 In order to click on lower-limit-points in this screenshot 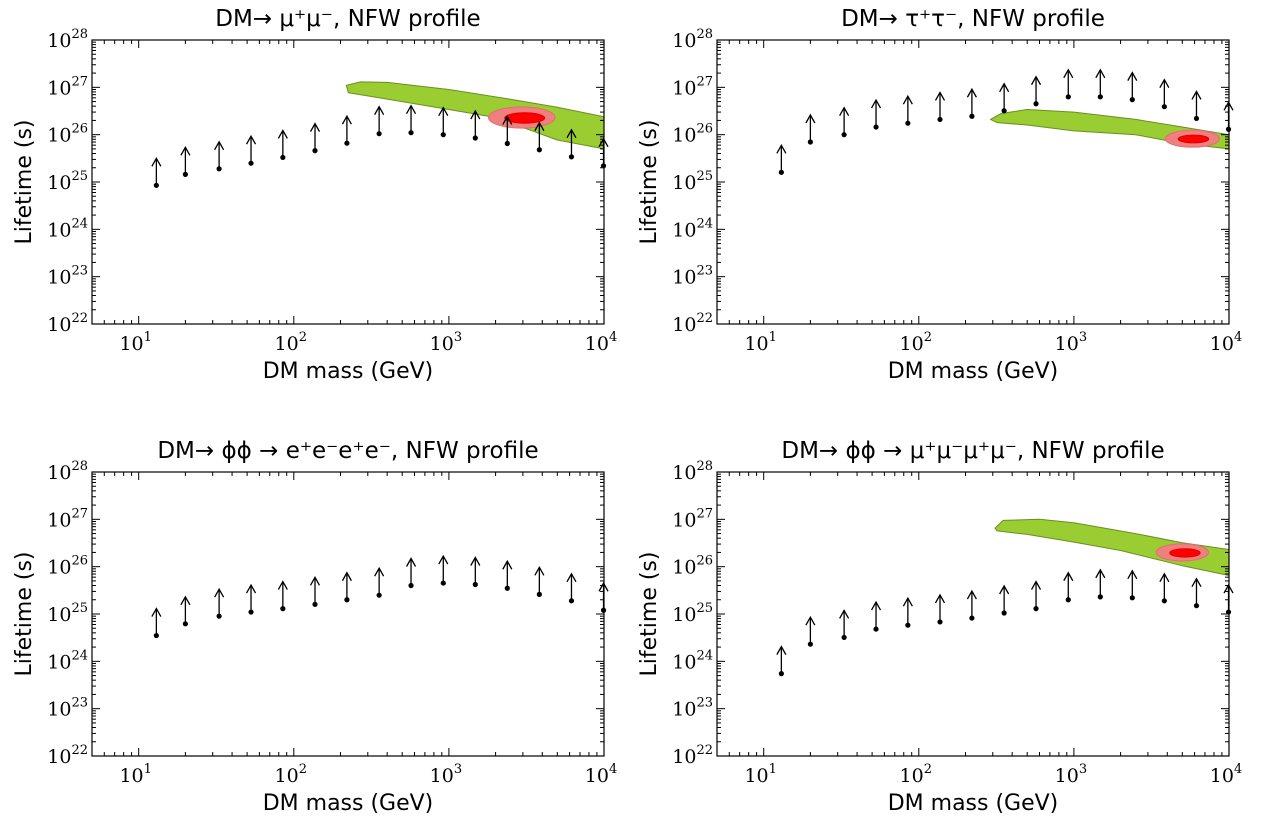, I will do `click(380, 596)`.